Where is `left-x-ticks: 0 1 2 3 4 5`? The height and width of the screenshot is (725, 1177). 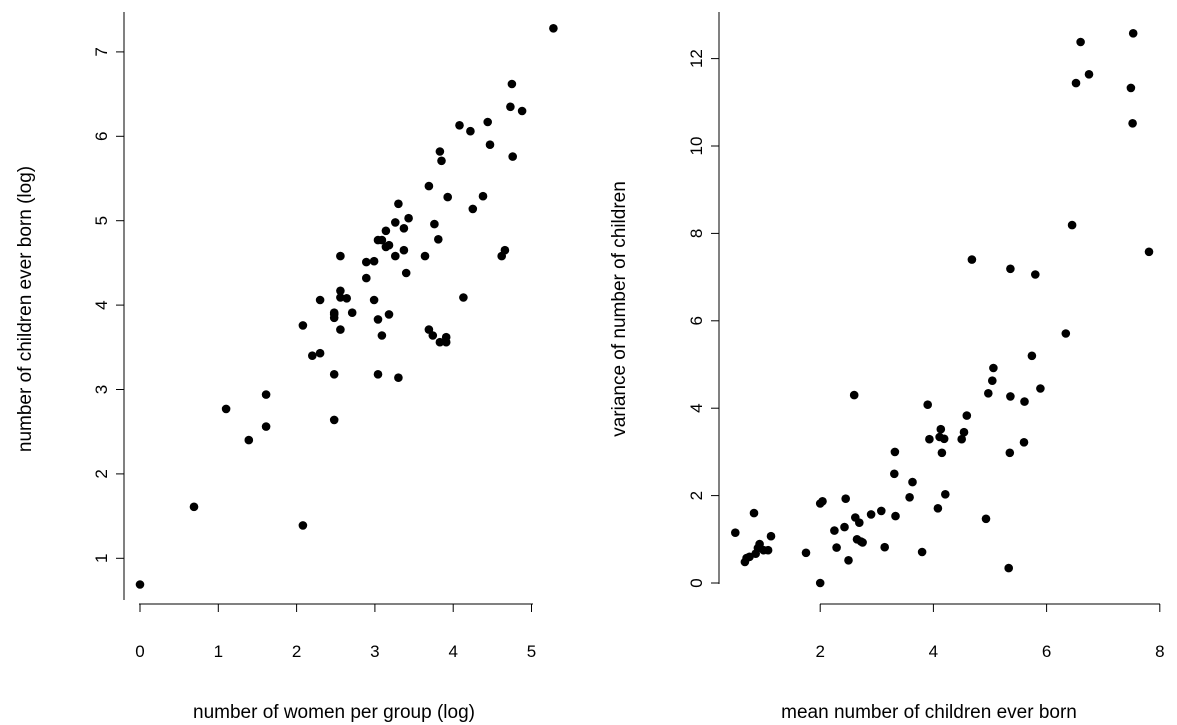 left-x-ticks: 0 1 2 3 4 5 is located at coordinates (335, 632).